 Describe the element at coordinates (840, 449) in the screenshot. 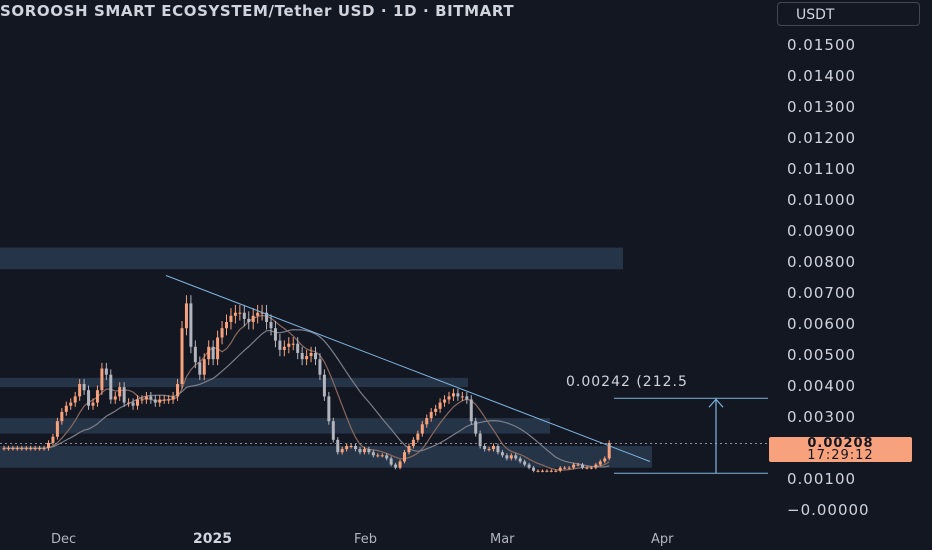

I see `last-price-label: 0.00208 17:29:12` at that location.